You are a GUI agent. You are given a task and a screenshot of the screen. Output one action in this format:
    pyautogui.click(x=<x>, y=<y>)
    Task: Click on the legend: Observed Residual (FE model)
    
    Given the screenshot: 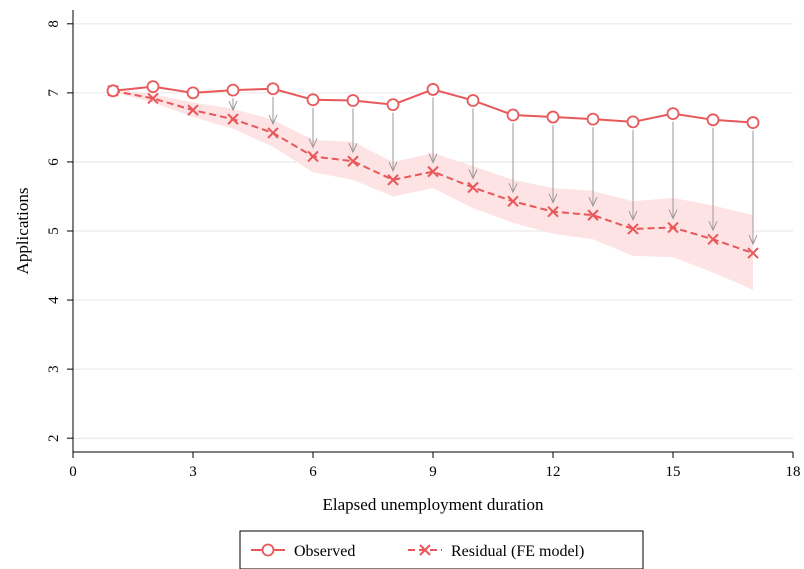 What is the action you would take?
    pyautogui.click(x=441, y=549)
    